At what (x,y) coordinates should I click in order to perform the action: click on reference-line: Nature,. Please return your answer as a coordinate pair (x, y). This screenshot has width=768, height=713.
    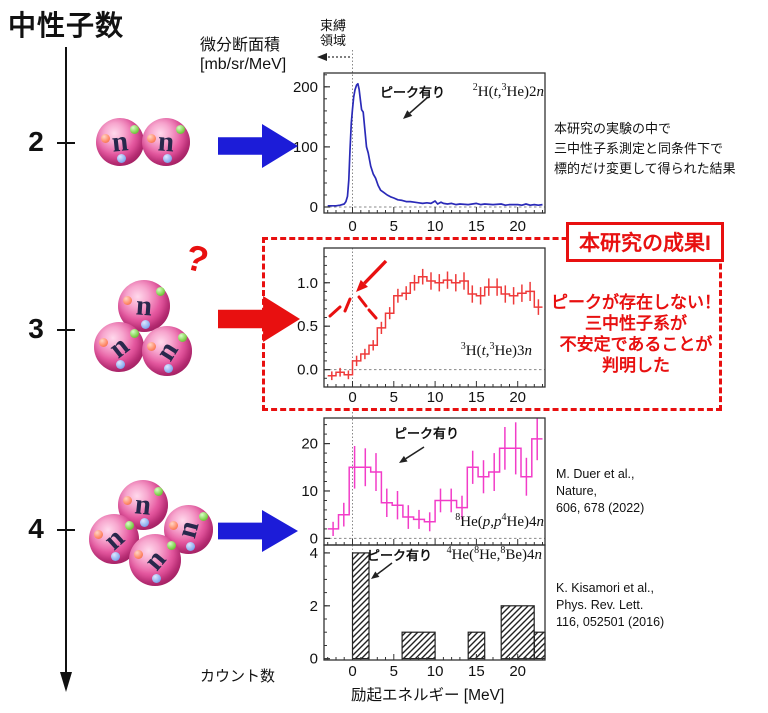
    Looking at the image, I should click on (576, 491).